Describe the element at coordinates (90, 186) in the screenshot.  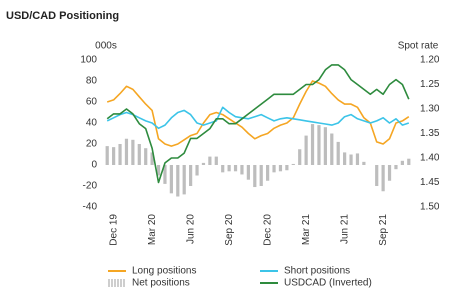
I see `y-tick-label: -20` at that location.